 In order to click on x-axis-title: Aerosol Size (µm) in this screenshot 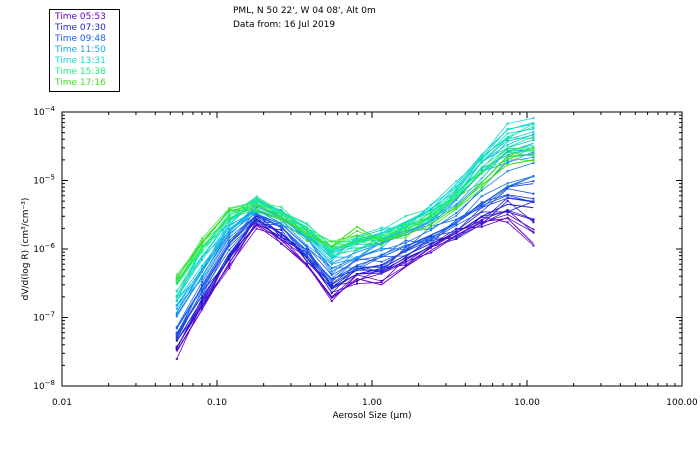, I will do `click(372, 416)`.